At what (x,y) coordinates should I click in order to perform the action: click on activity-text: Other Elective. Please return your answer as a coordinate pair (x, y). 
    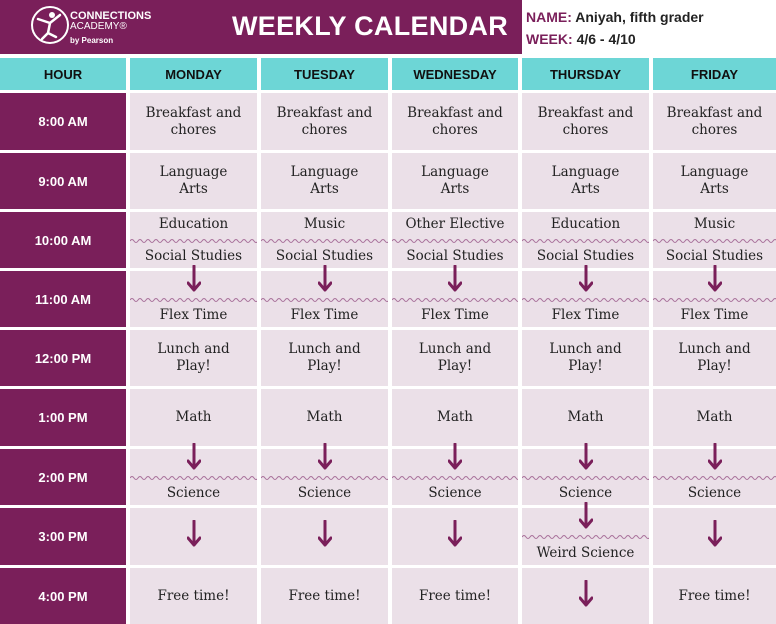
    Looking at the image, I should click on (455, 224).